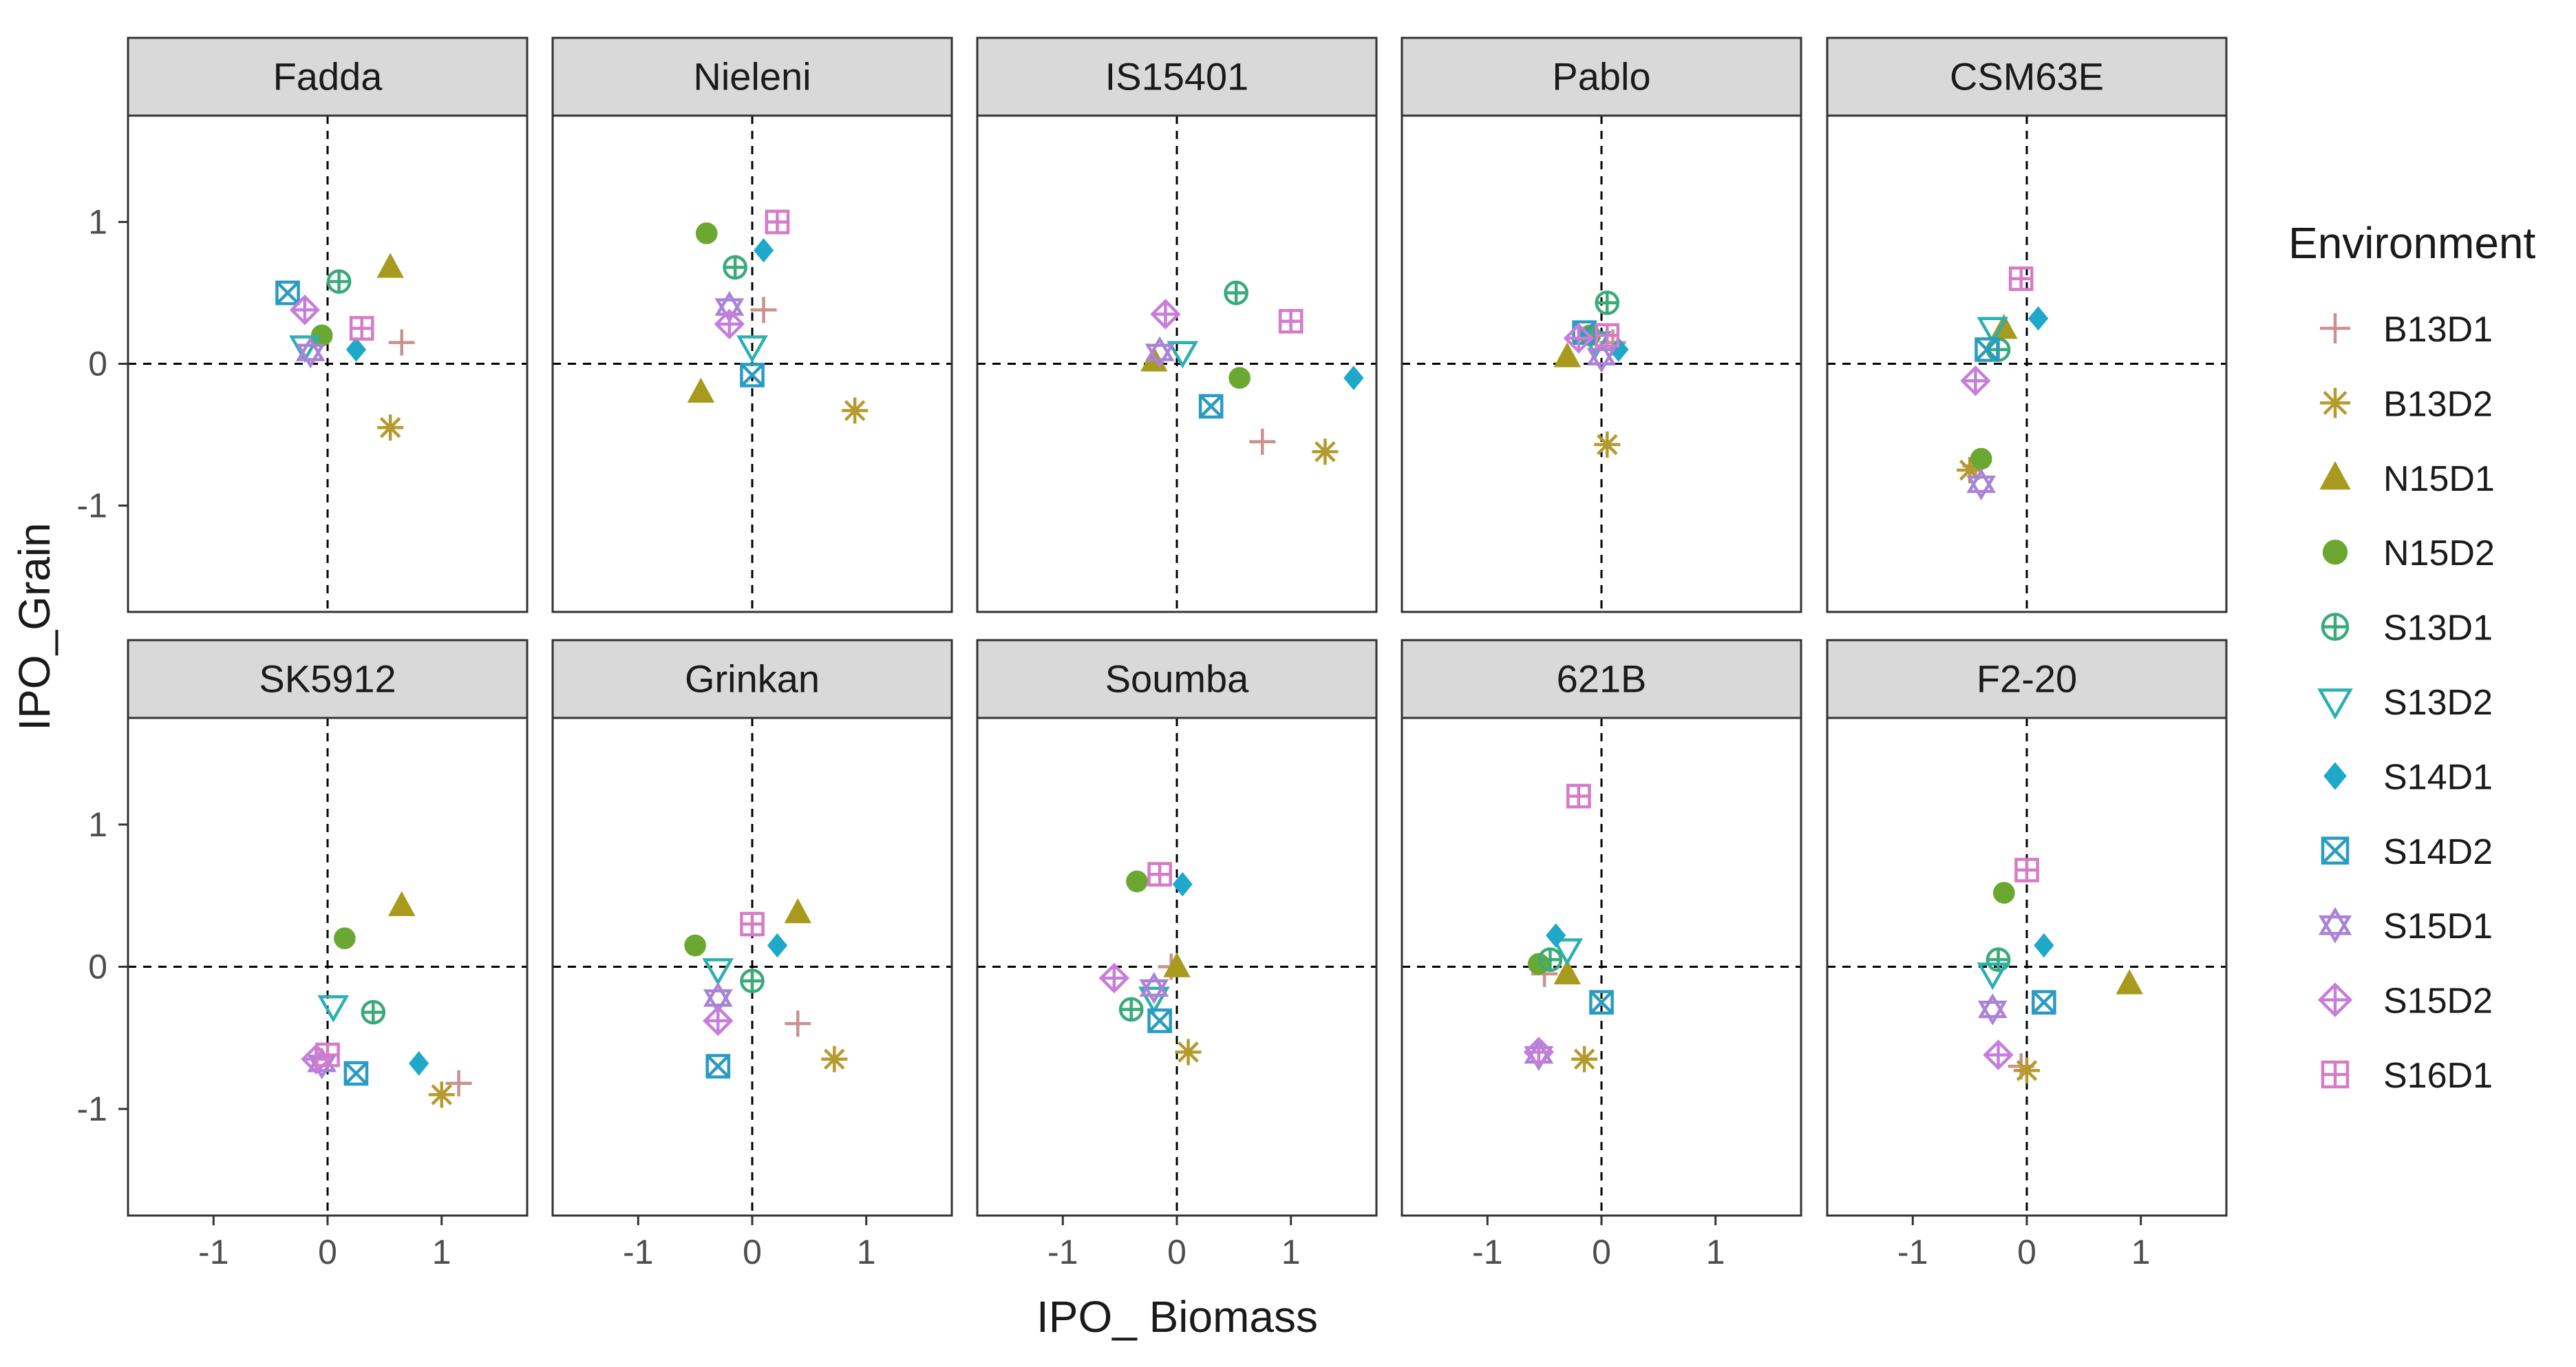 The width and height of the screenshot is (2576, 1367). I want to click on facet-panel: F2-20 -1 0 1, so click(2027, 955).